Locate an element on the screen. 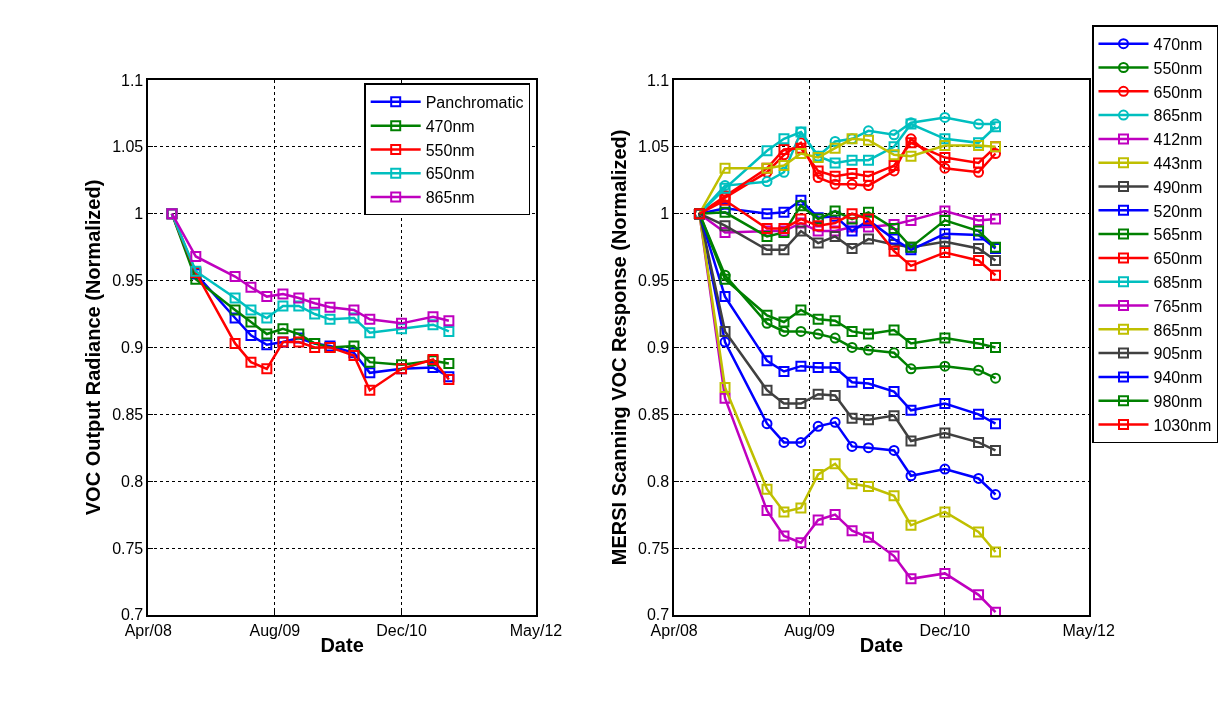 Image resolution: width=1218 pixels, height=709 pixels. legend-label: 685nm is located at coordinates (1178, 282).